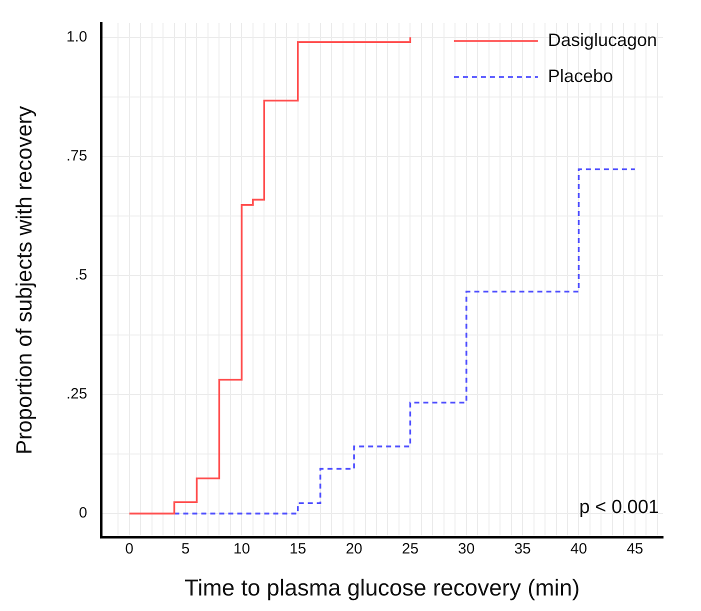 This screenshot has width=701, height=611. What do you see at coordinates (603, 40) in the screenshot?
I see `legend-label: Dasiglucagon` at bounding box center [603, 40].